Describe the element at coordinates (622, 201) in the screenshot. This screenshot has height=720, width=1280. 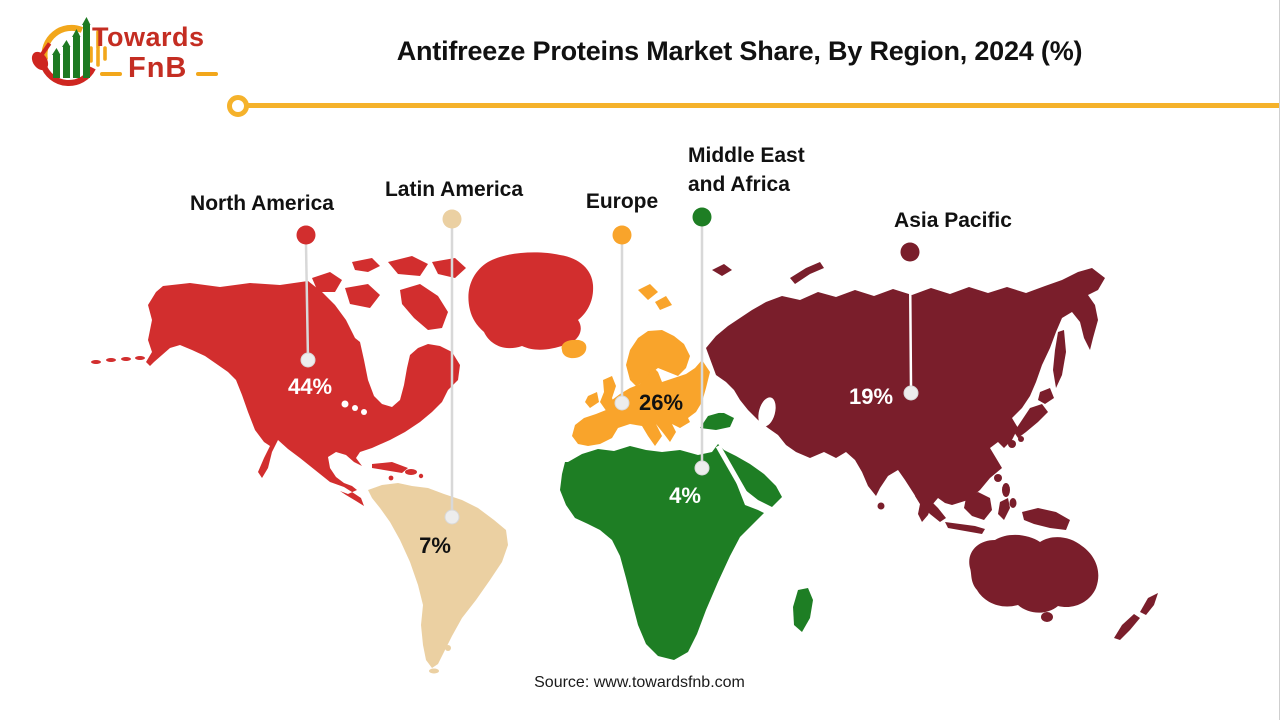
I see `region-label-europe: Europe` at that location.